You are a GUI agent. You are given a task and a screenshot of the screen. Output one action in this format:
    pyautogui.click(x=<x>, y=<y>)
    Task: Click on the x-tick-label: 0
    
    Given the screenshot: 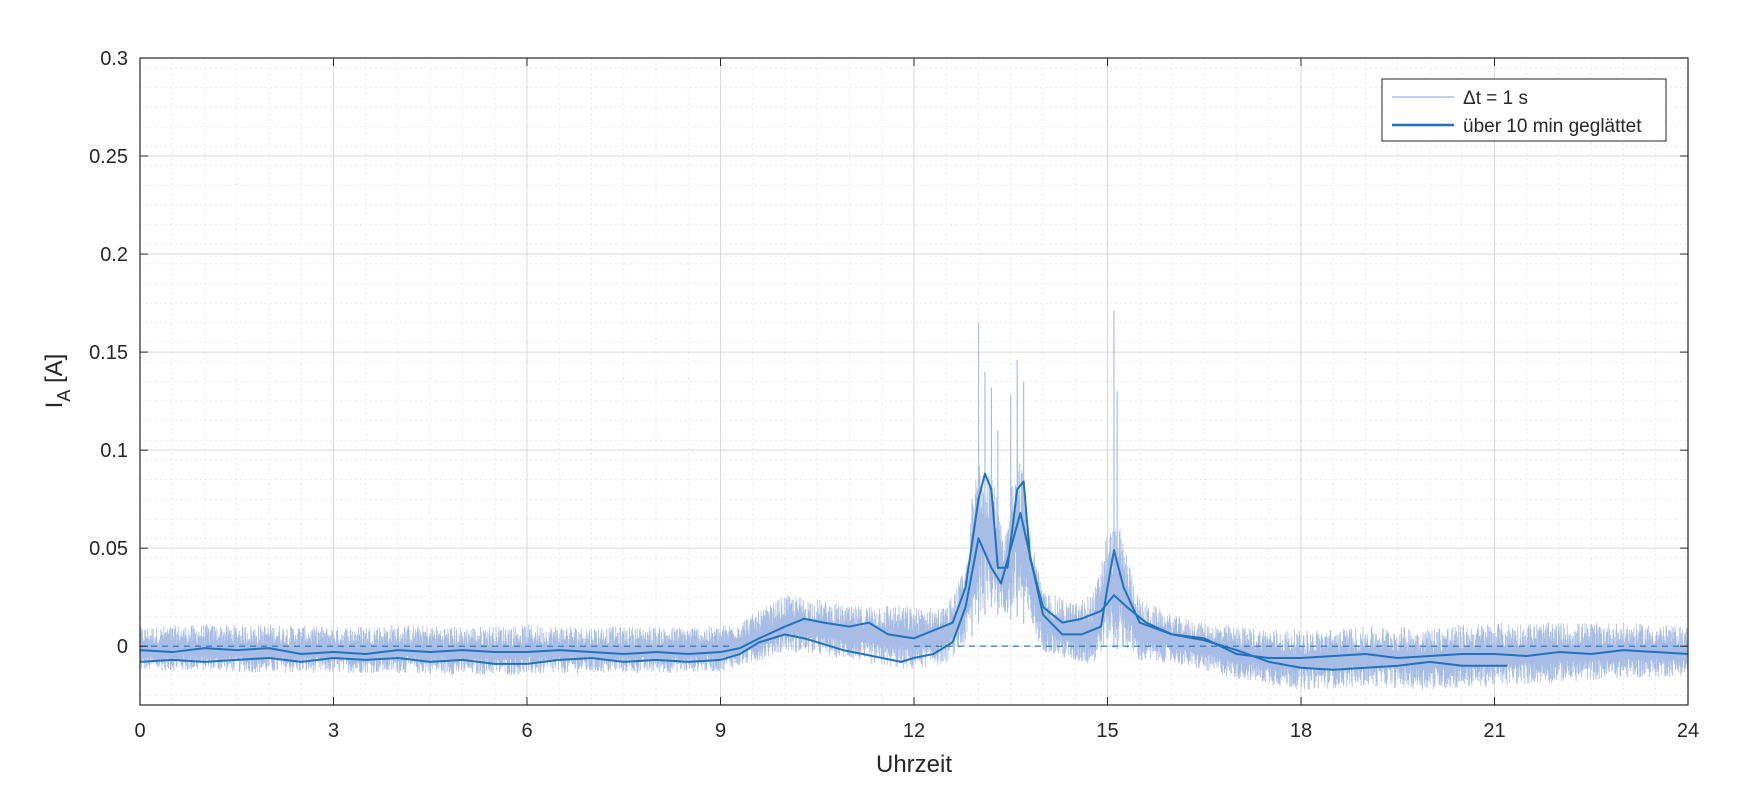 What is the action you would take?
    pyautogui.click(x=139, y=731)
    